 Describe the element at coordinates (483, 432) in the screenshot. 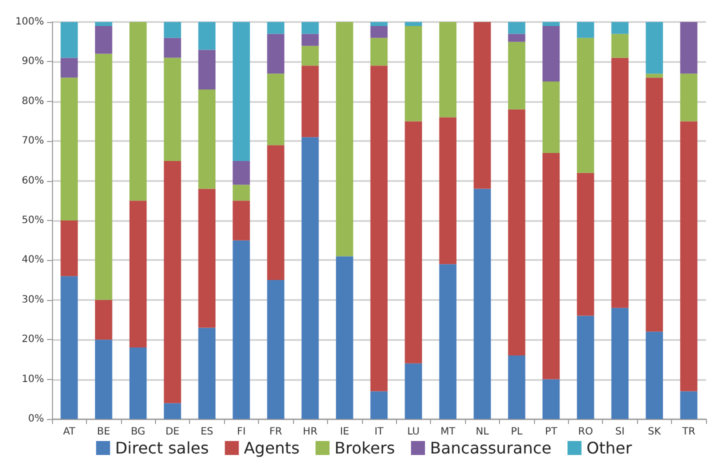

I see `x-tick-label: NL` at that location.